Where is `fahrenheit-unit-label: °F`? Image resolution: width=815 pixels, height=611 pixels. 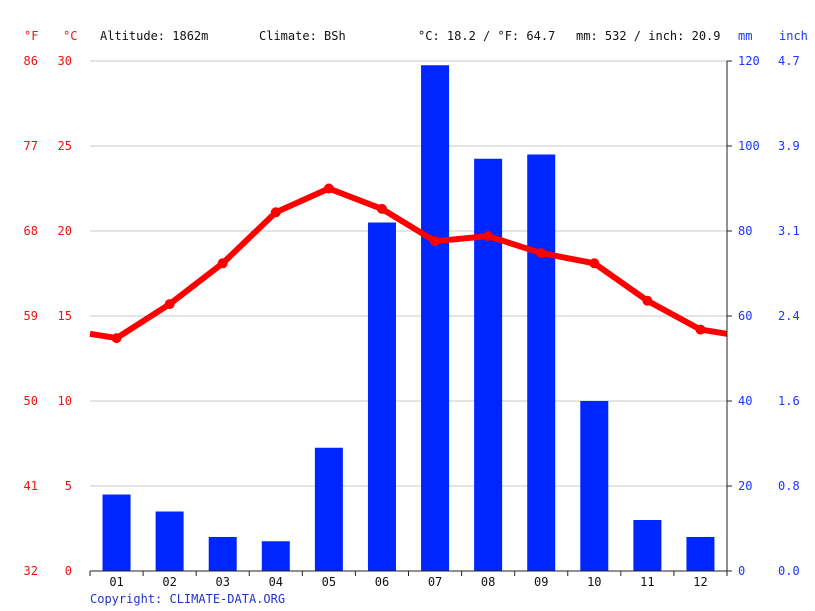
fahrenheit-unit-label: °F is located at coordinates (31, 36).